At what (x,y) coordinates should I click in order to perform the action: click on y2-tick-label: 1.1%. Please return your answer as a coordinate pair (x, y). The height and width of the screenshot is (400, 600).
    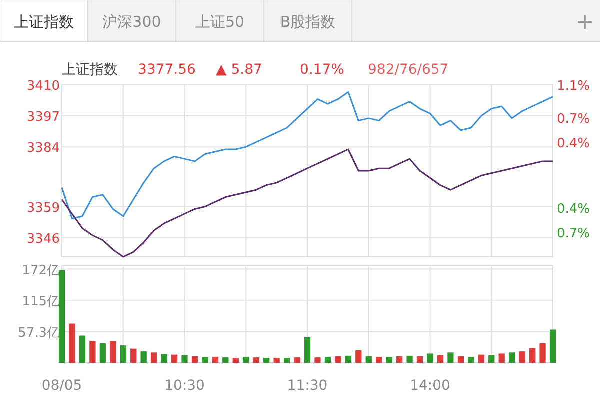
    Looking at the image, I should click on (573, 86).